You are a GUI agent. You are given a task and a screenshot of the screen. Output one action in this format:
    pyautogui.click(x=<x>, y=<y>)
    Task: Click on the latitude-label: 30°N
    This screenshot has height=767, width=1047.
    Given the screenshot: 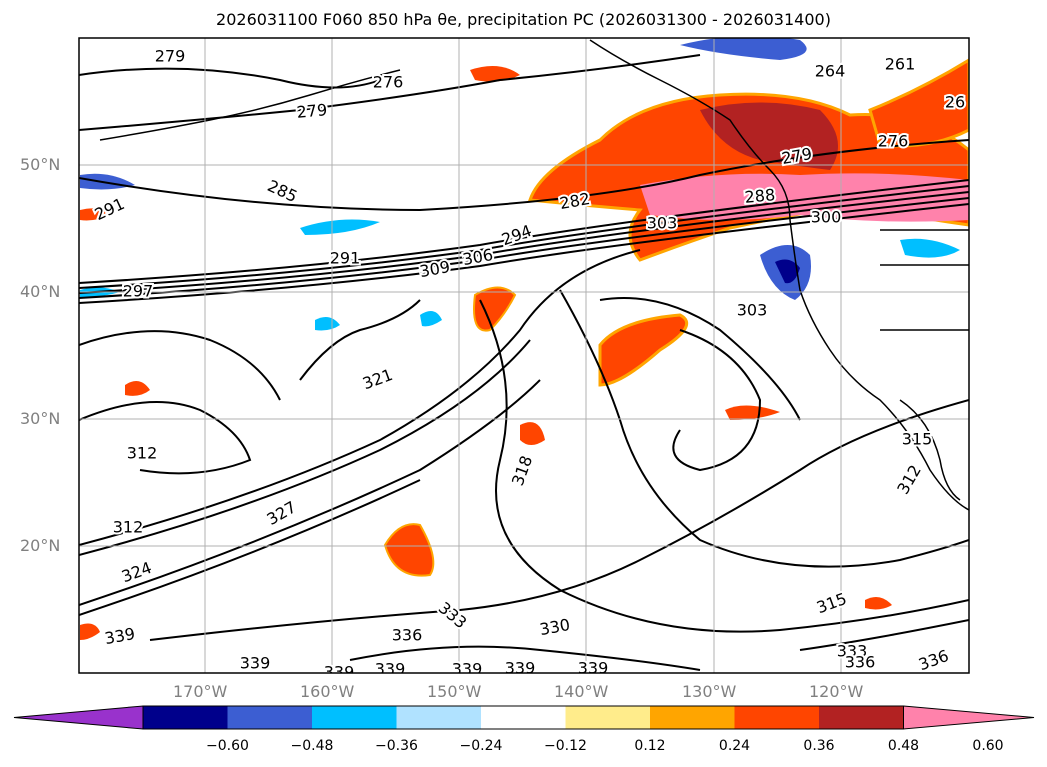 What is the action you would take?
    pyautogui.click(x=40, y=418)
    